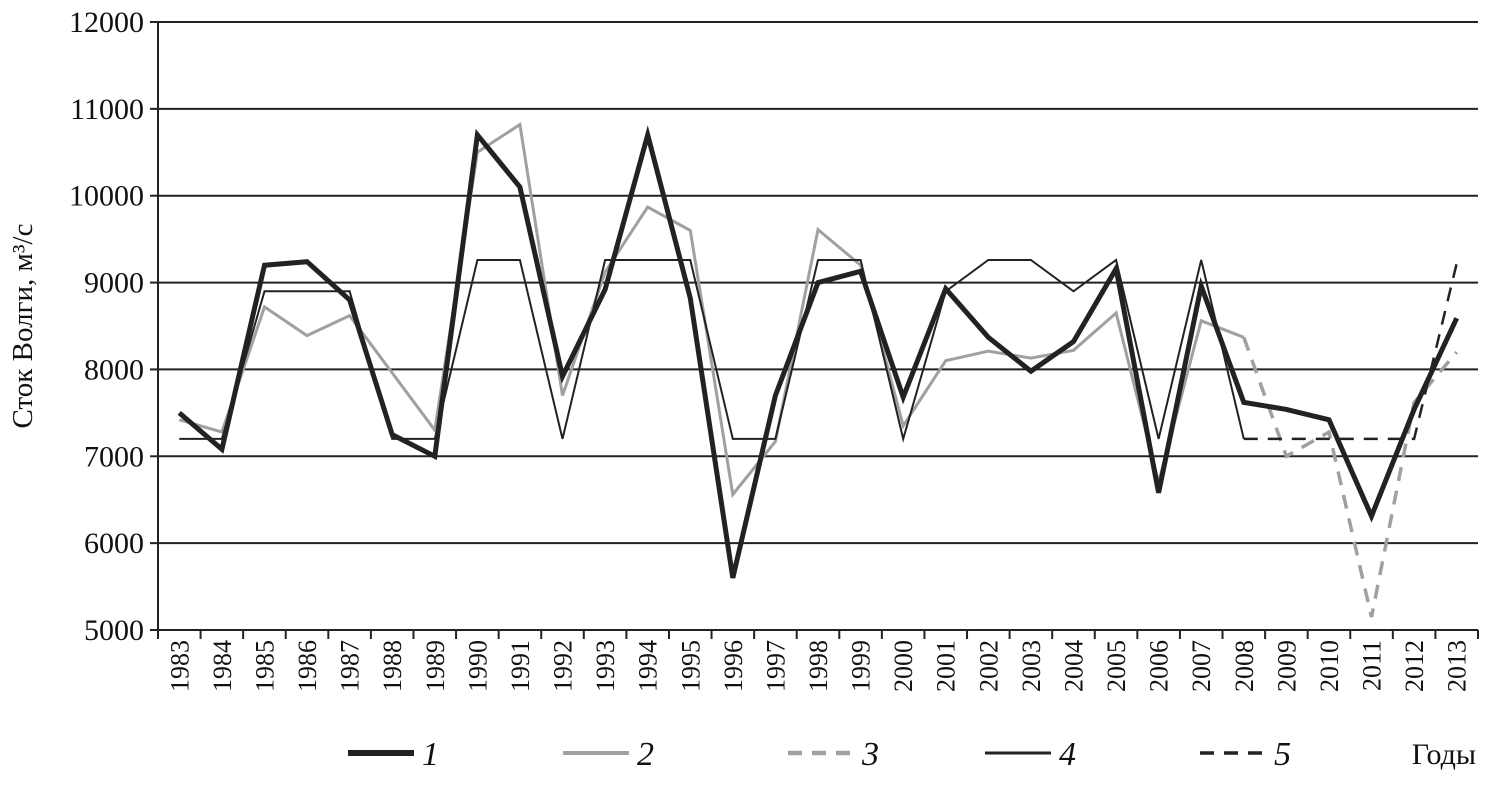 Image resolution: width=1490 pixels, height=786 pixels. What do you see at coordinates (1067, 754) in the screenshot?
I see `legend-label-4: 4` at bounding box center [1067, 754].